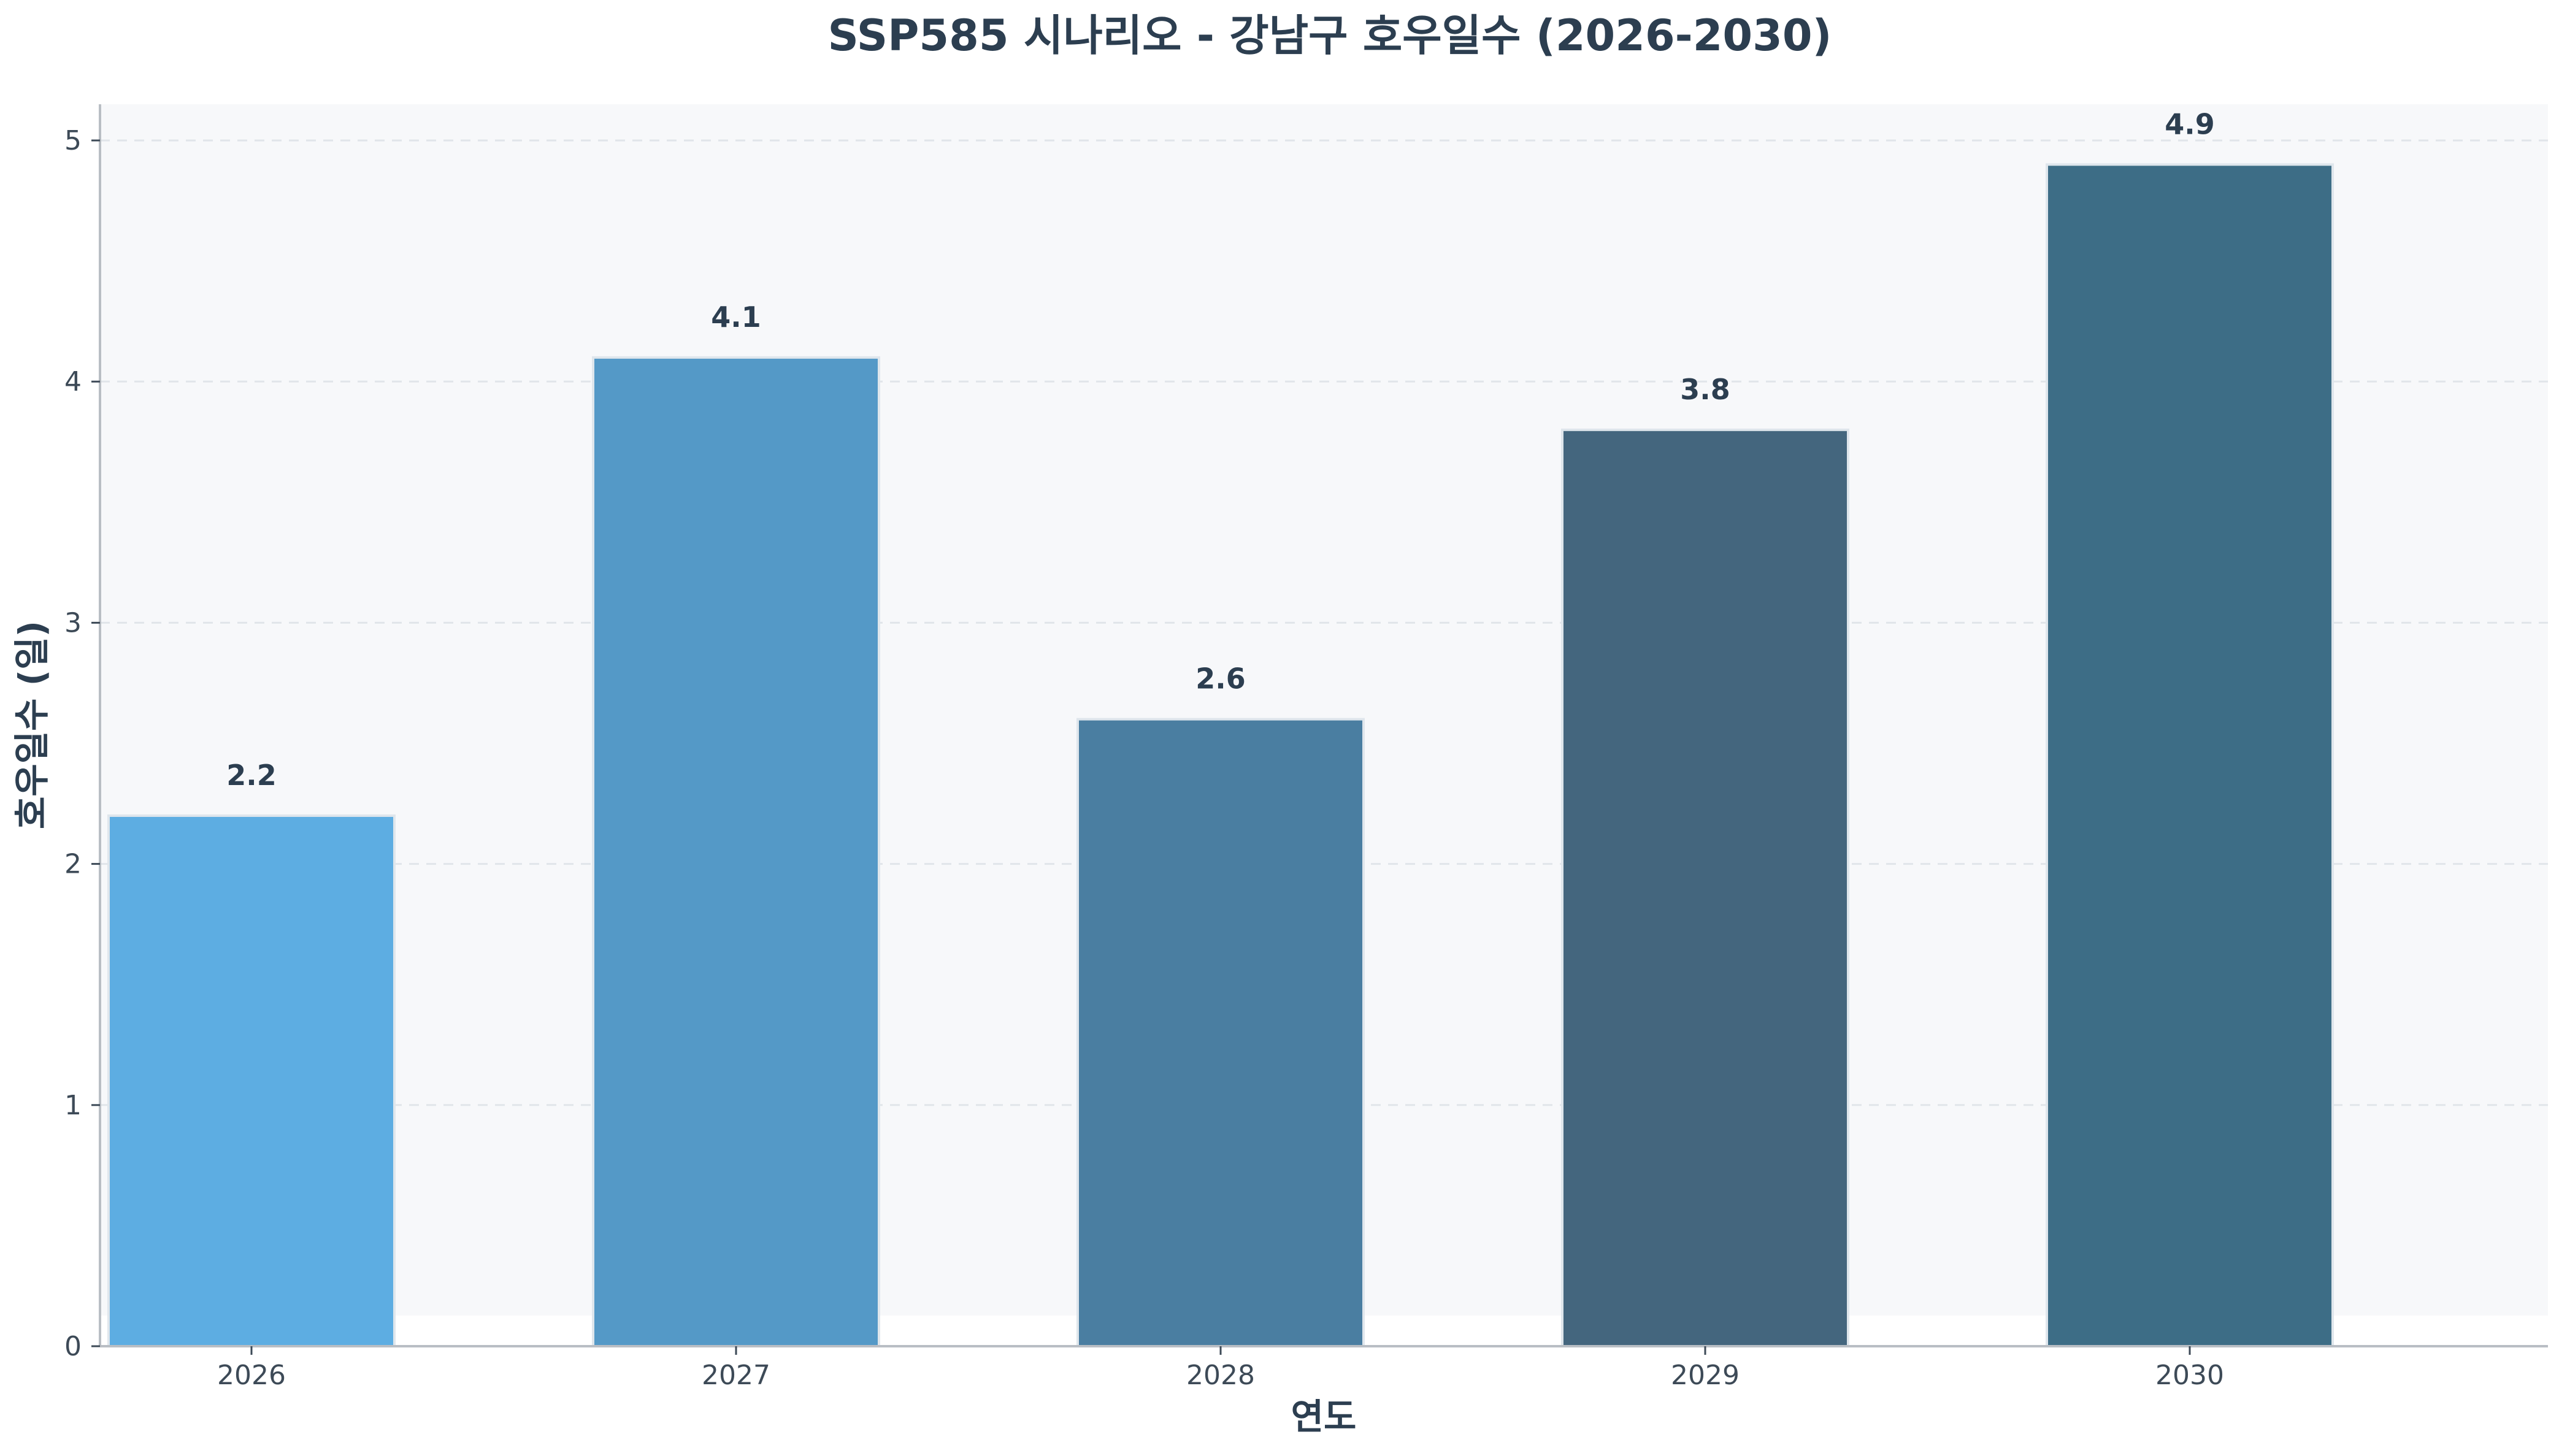  I want to click on y-tick-label: 2, so click(73, 864).